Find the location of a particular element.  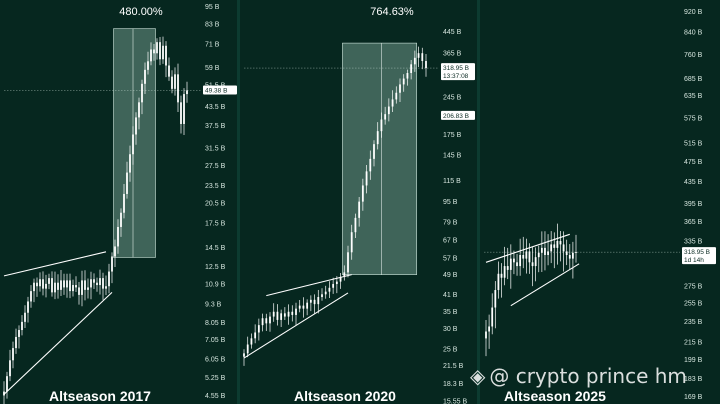

y-tick-label: 275 B is located at coordinates (693, 286).